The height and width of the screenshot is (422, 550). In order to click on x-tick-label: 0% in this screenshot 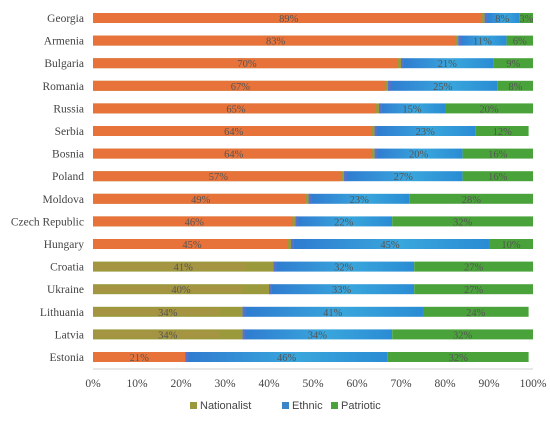, I will do `click(93, 384)`.